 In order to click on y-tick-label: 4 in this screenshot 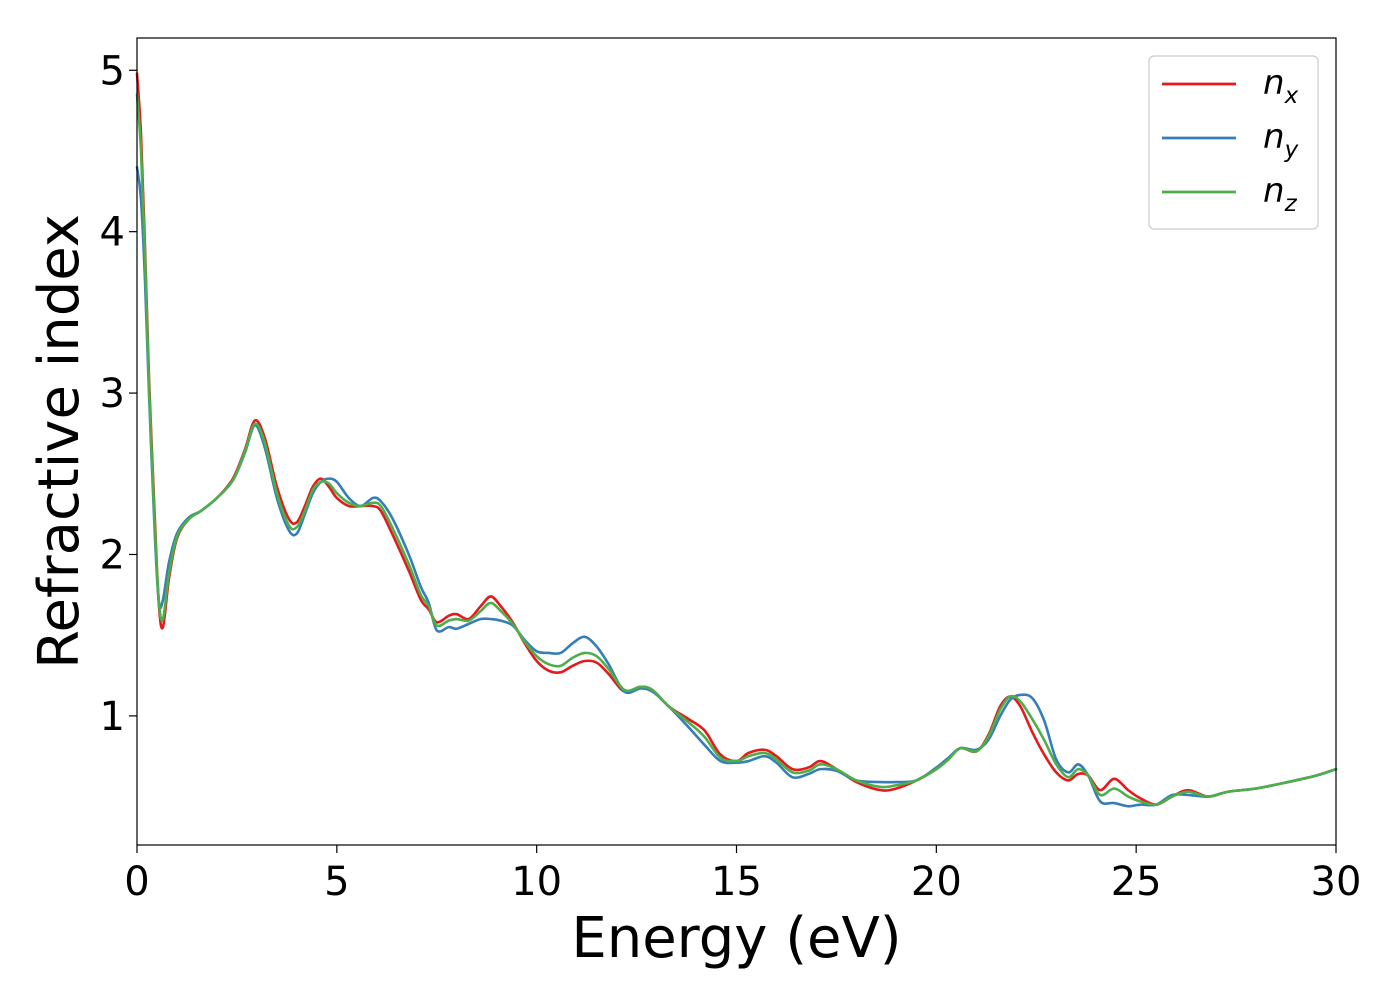, I will do `click(112, 233)`.